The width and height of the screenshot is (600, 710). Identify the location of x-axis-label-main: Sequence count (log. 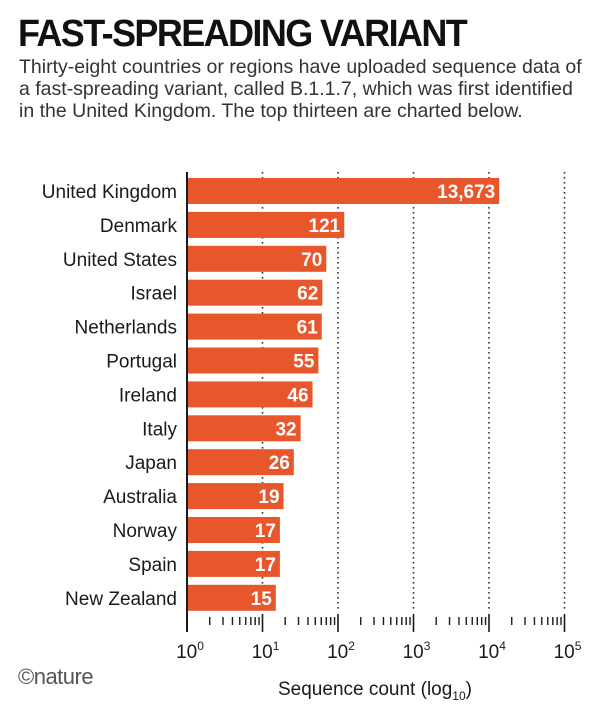
(365, 689).